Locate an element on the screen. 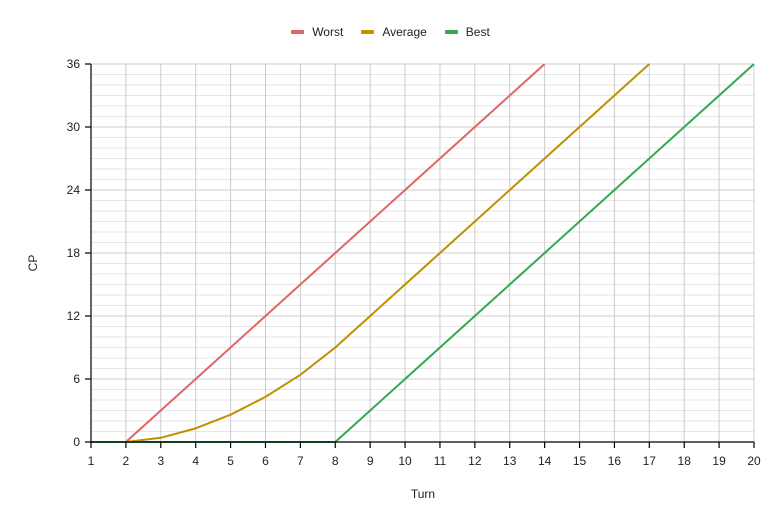 This screenshot has height=527, width=781. legend-item-best: Best is located at coordinates (467, 32).